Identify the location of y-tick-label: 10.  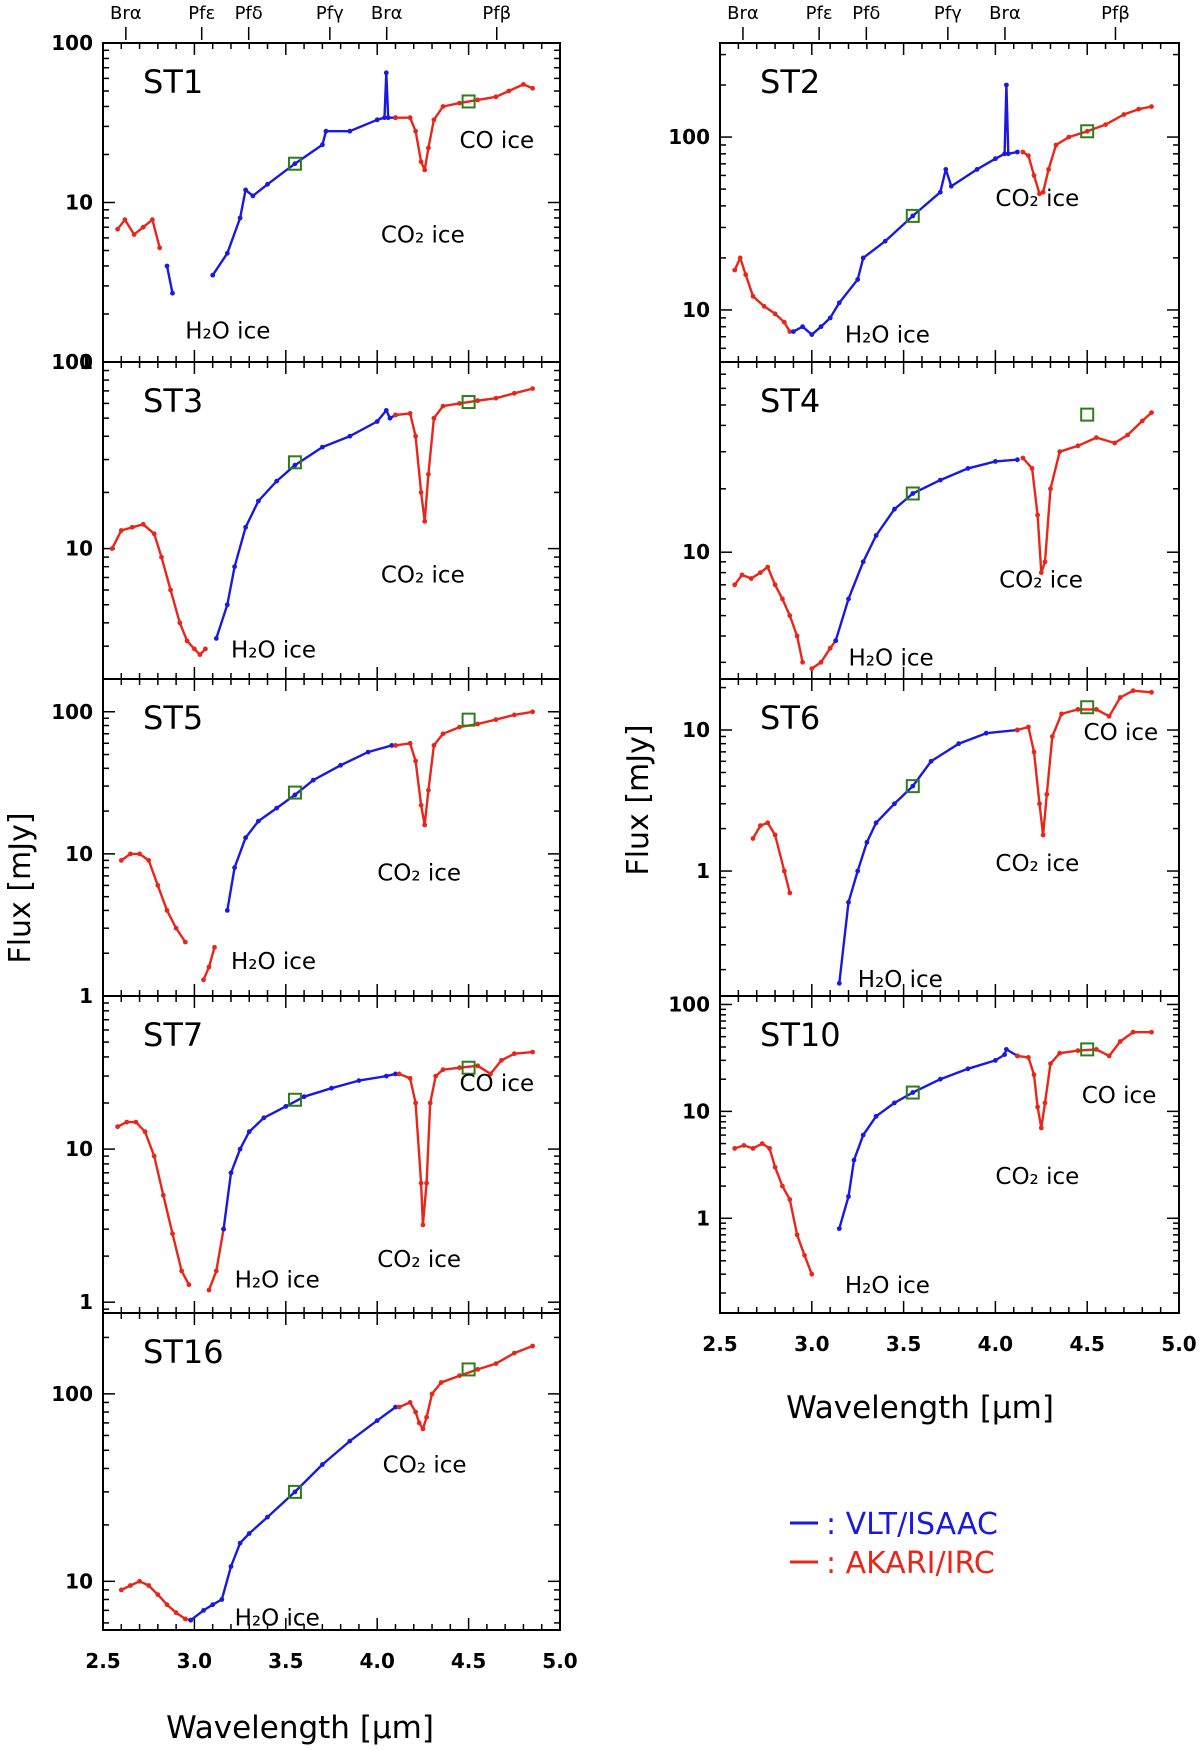
(696, 1111).